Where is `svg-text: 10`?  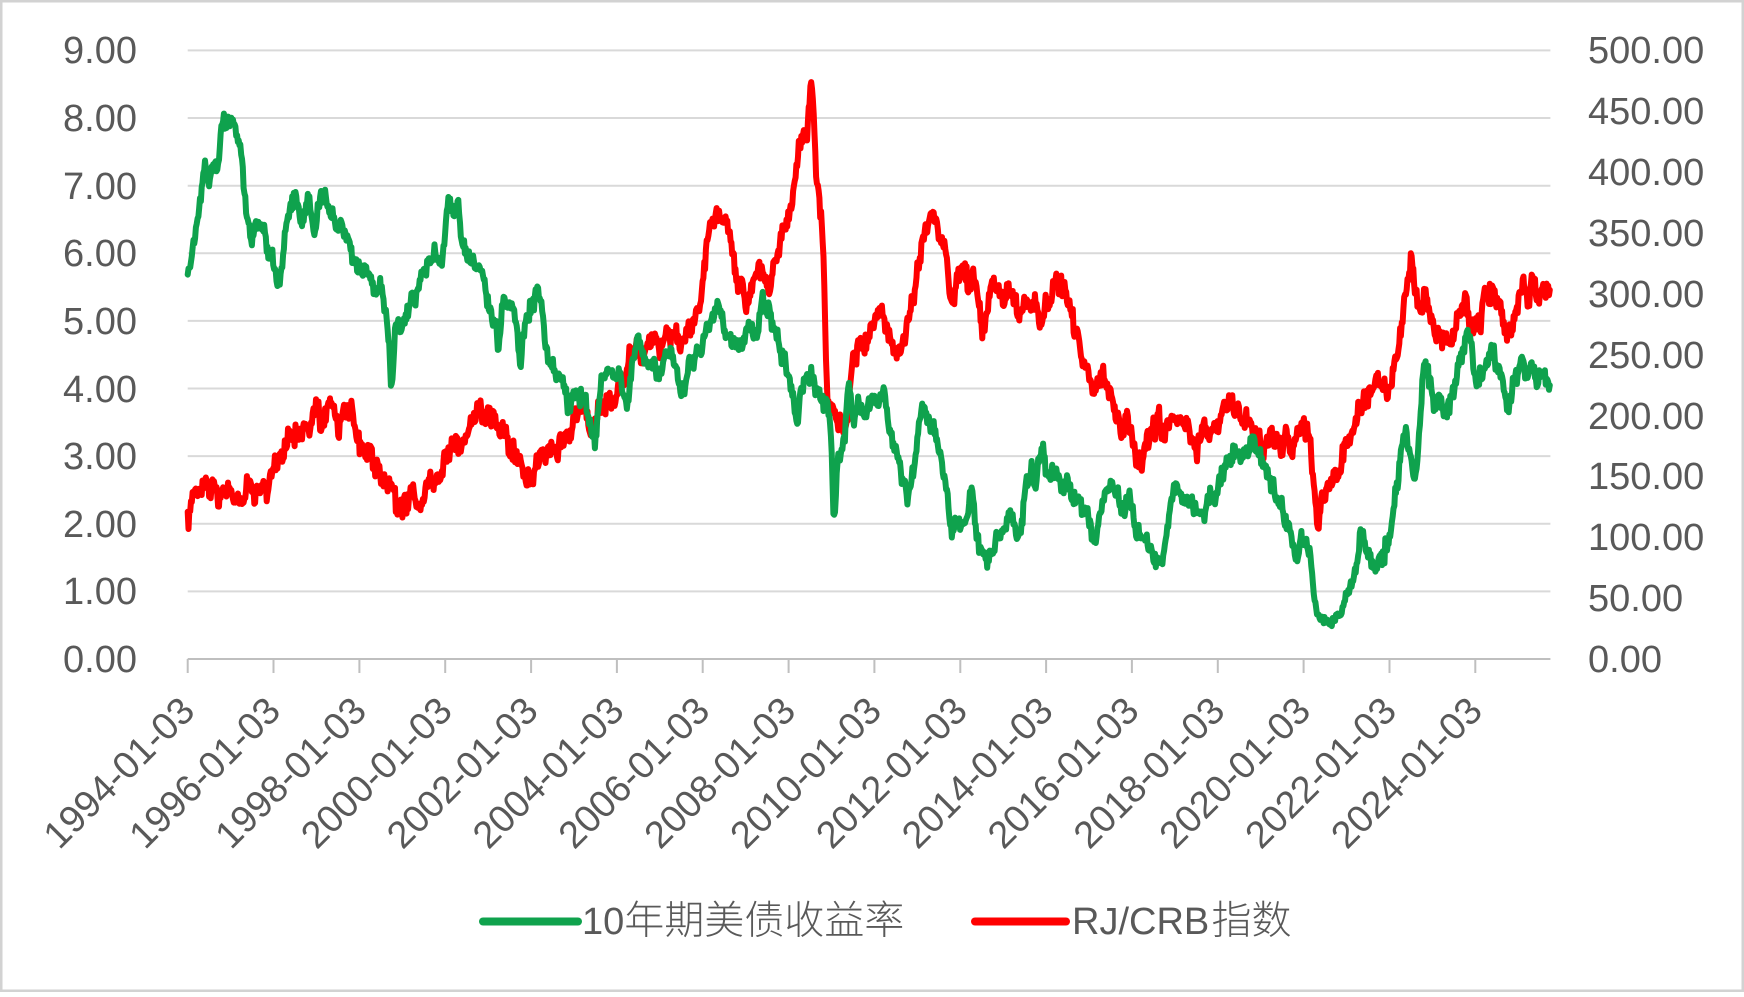
svg-text: 10 is located at coordinates (603, 922).